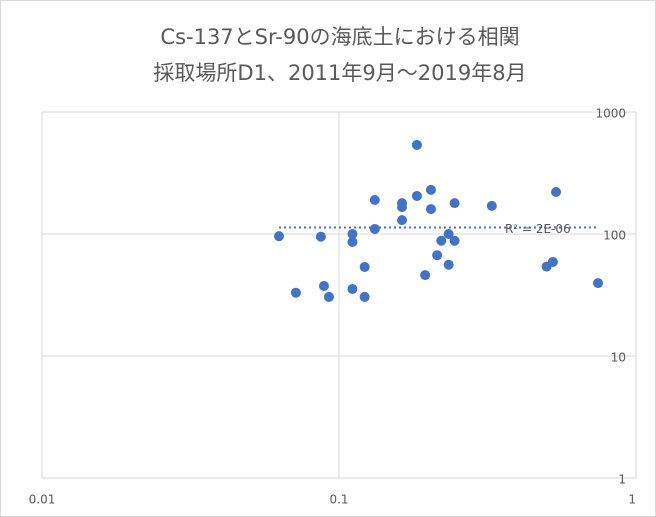  What do you see at coordinates (338, 500) in the screenshot?
I see `x-tick-label: 0.1` at bounding box center [338, 500].